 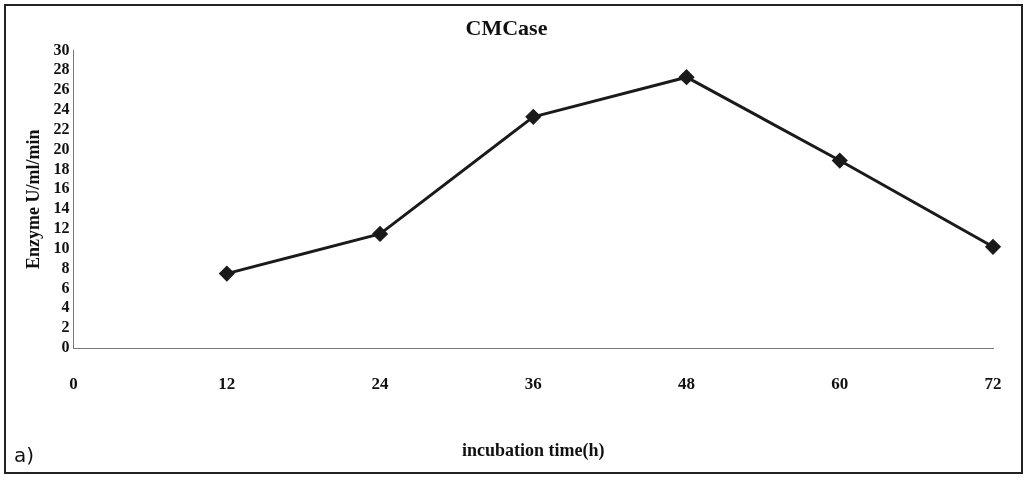 What do you see at coordinates (33, 199) in the screenshot?
I see `y-axis-title: Enzyme U/ml/min` at bounding box center [33, 199].